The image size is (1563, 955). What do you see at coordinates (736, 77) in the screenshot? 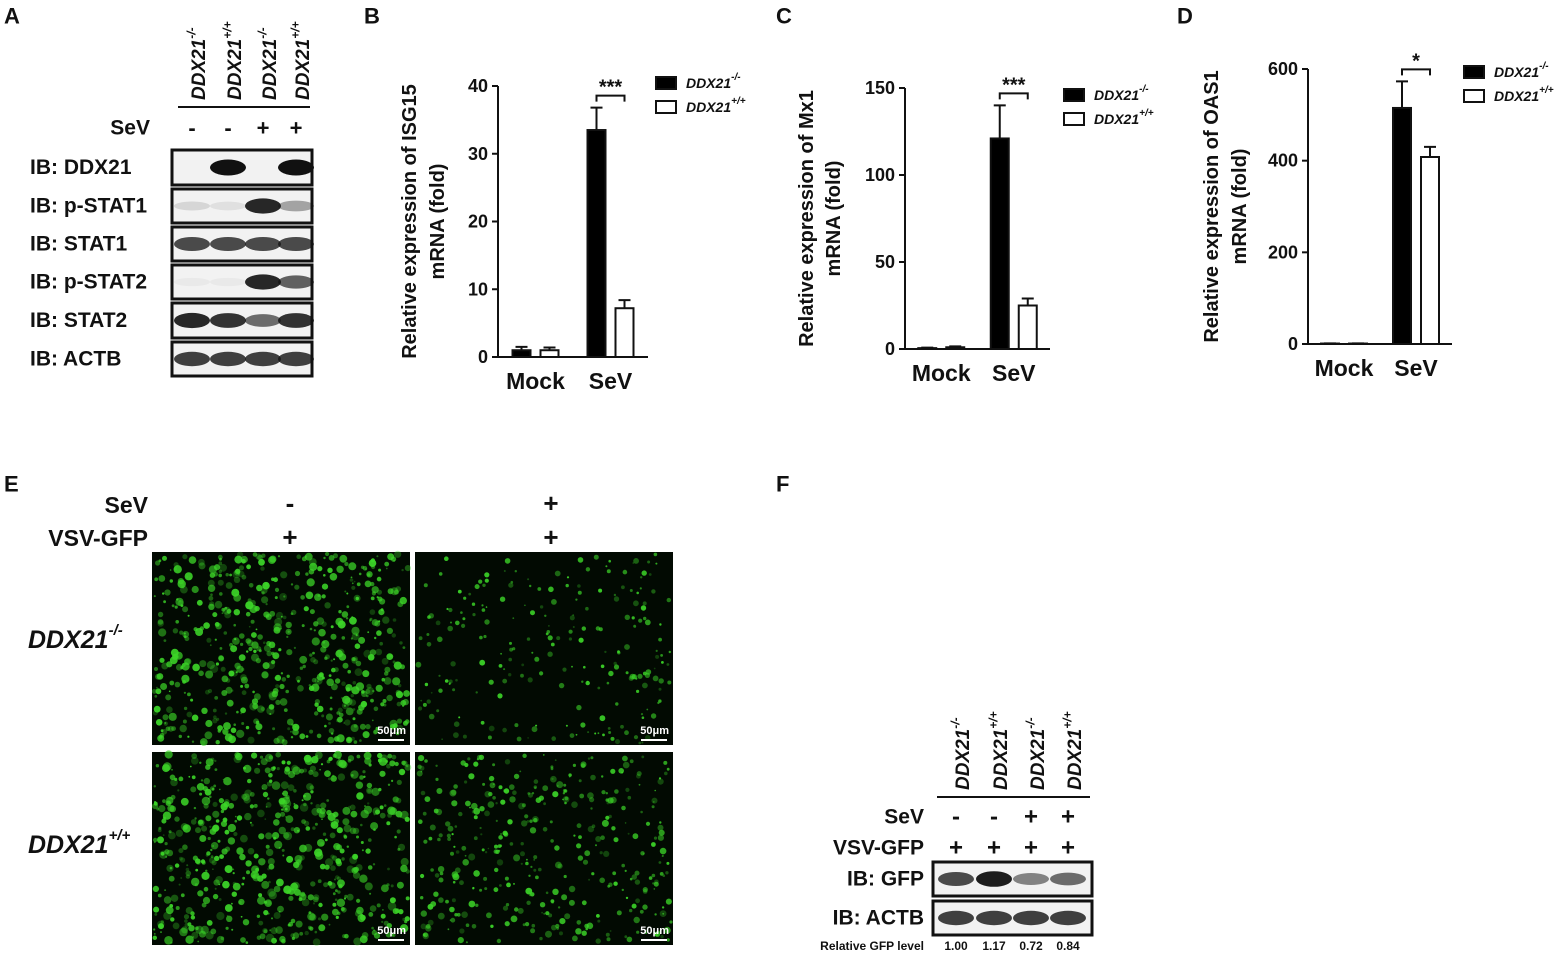
I see `legend-sup: -/-` at bounding box center [736, 77].